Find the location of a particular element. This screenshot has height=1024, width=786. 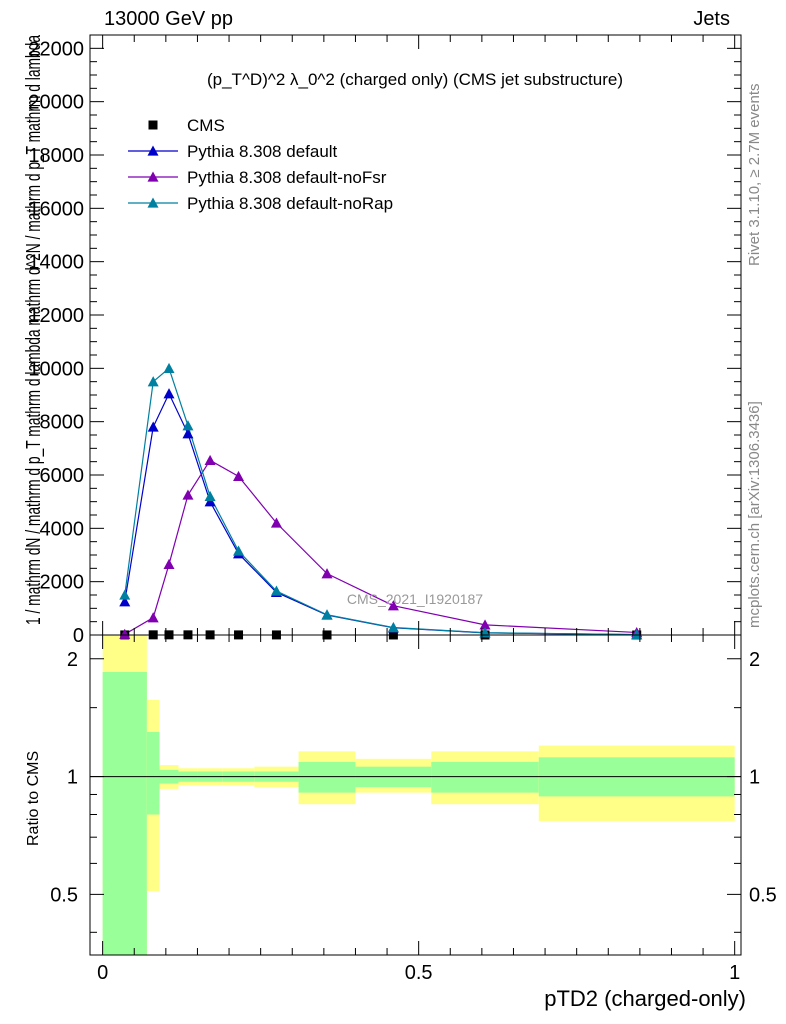

y-tick-label-11: 22000 is located at coordinates (56, 49).